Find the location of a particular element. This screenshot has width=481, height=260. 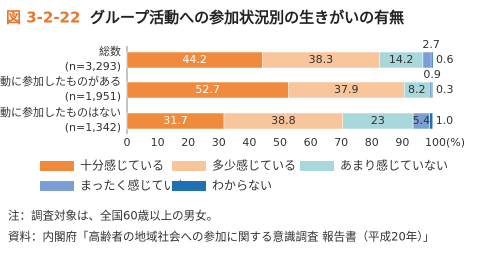

value-label: 38.3 is located at coordinates (321, 59).